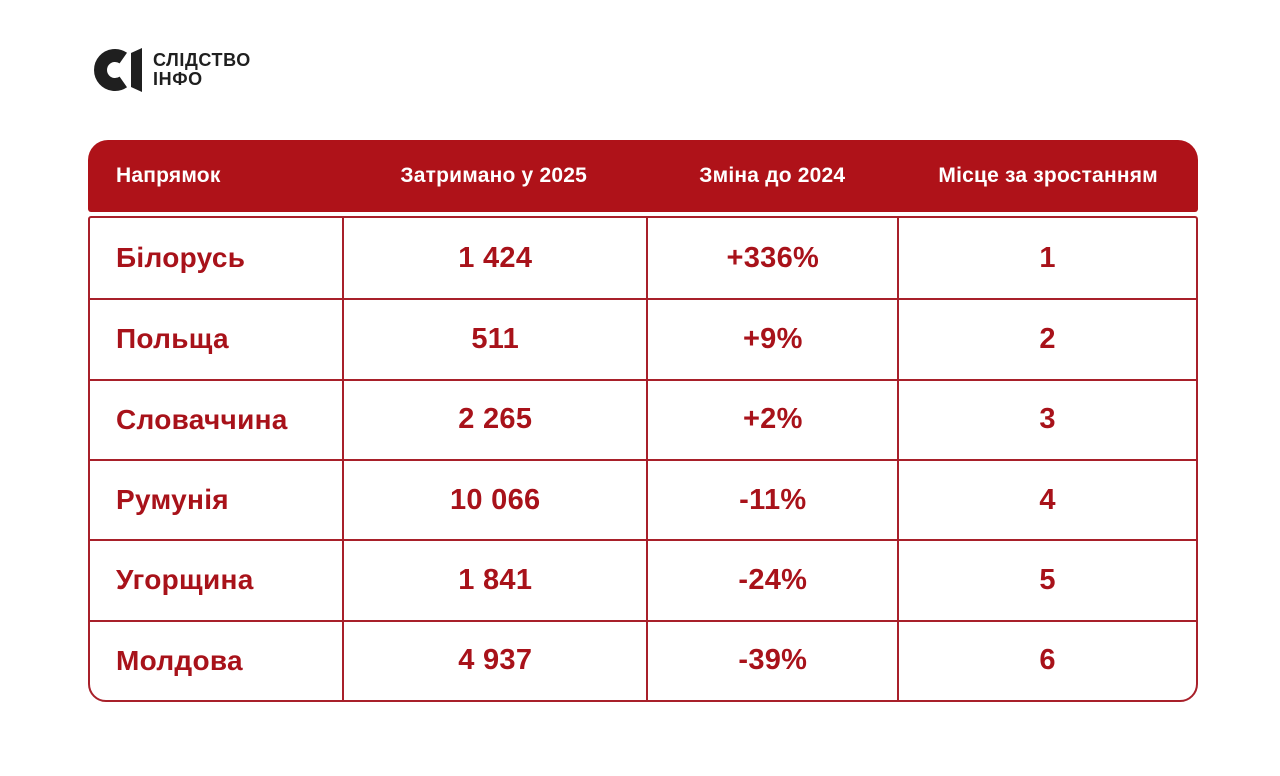 The height and width of the screenshot is (776, 1280). What do you see at coordinates (216, 659) in the screenshot?
I see `cell-direction: Молдова` at bounding box center [216, 659].